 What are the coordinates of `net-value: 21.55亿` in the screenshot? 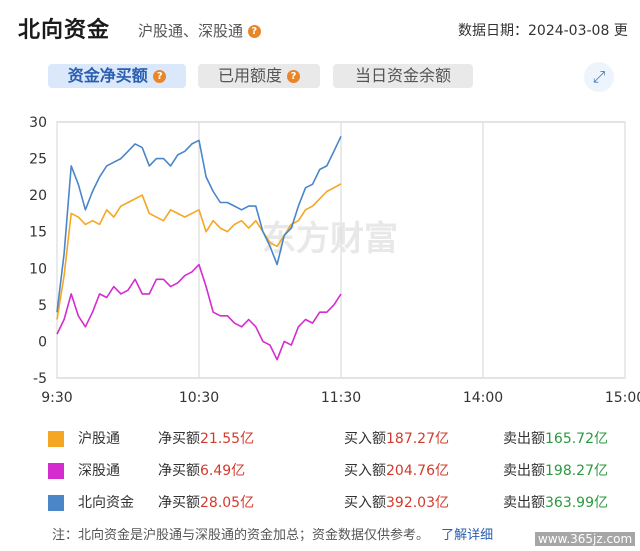 It's located at (227, 439).